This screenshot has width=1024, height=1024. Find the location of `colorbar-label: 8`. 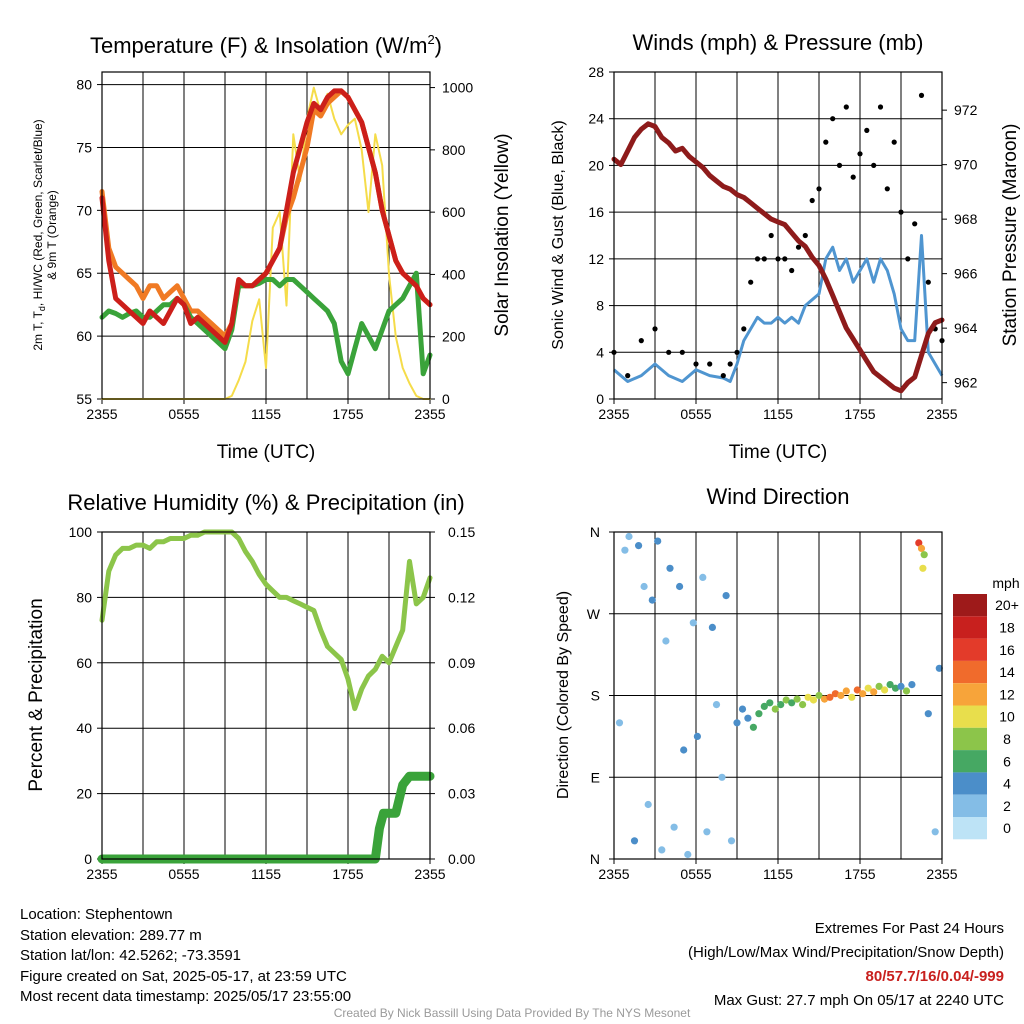

colorbar-label: 8 is located at coordinates (1007, 739).